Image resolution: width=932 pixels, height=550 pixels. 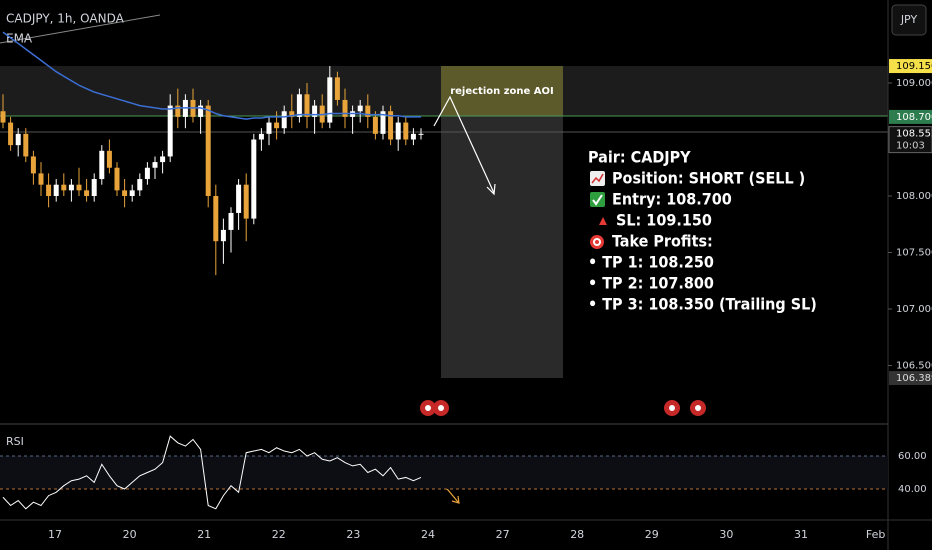 I want to click on time-label: 24, so click(x=428, y=534).